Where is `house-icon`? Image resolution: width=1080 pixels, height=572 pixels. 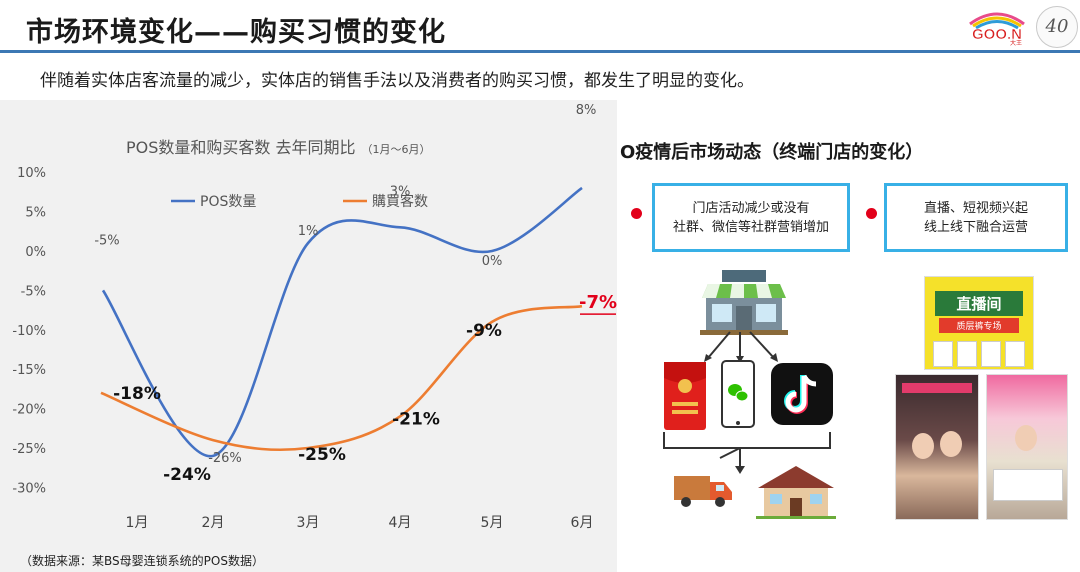
house-icon is located at coordinates (796, 492).